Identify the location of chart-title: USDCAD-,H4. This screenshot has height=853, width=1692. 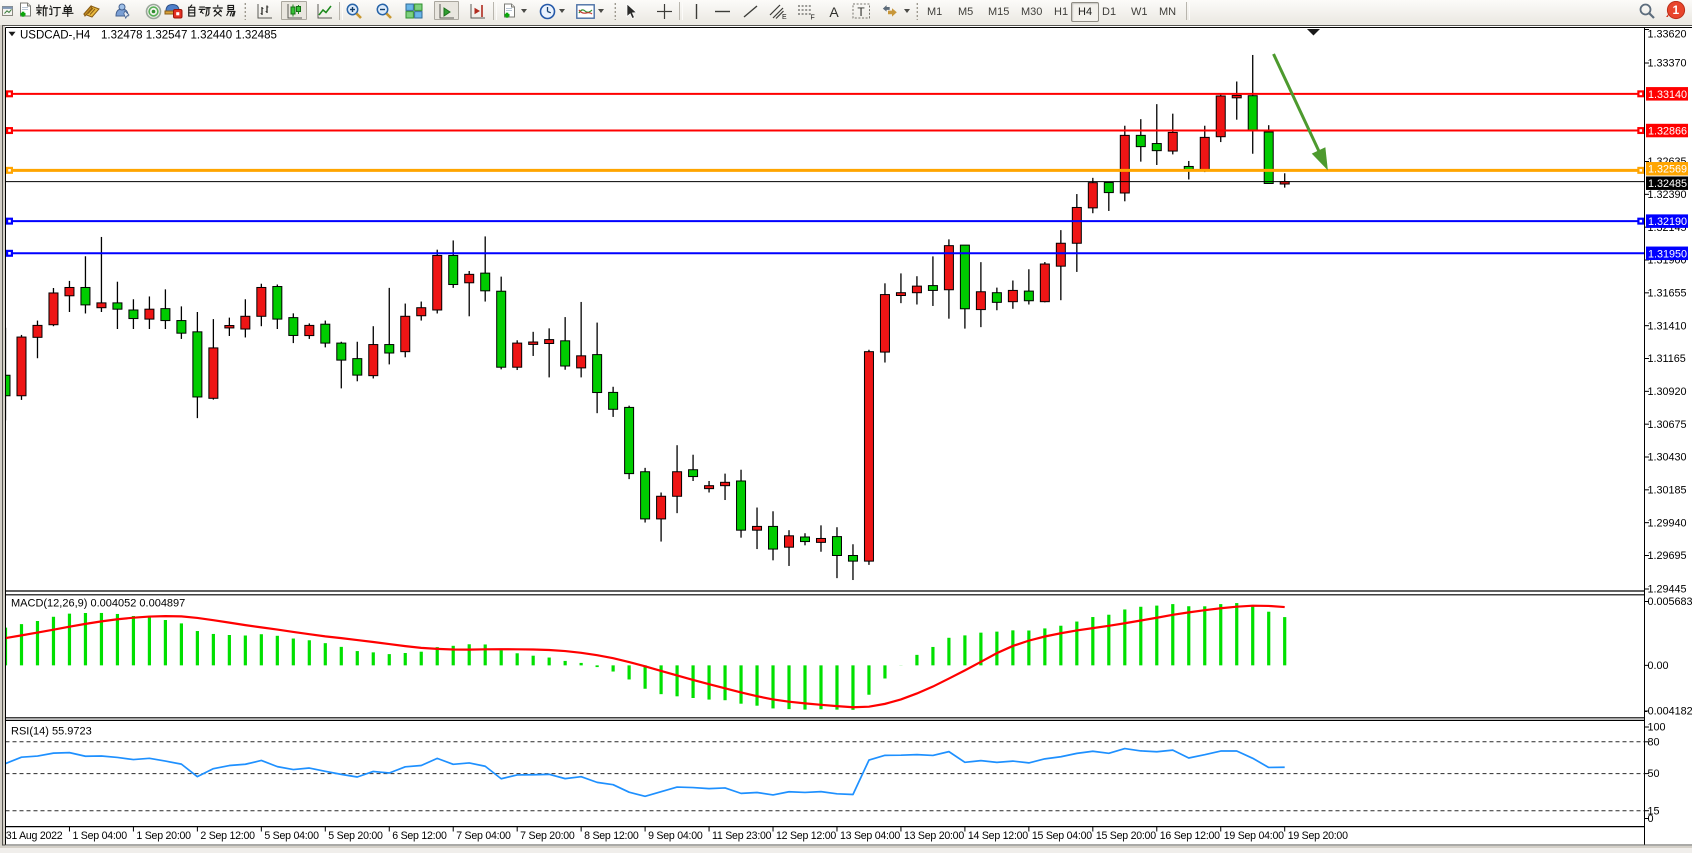
(55, 36).